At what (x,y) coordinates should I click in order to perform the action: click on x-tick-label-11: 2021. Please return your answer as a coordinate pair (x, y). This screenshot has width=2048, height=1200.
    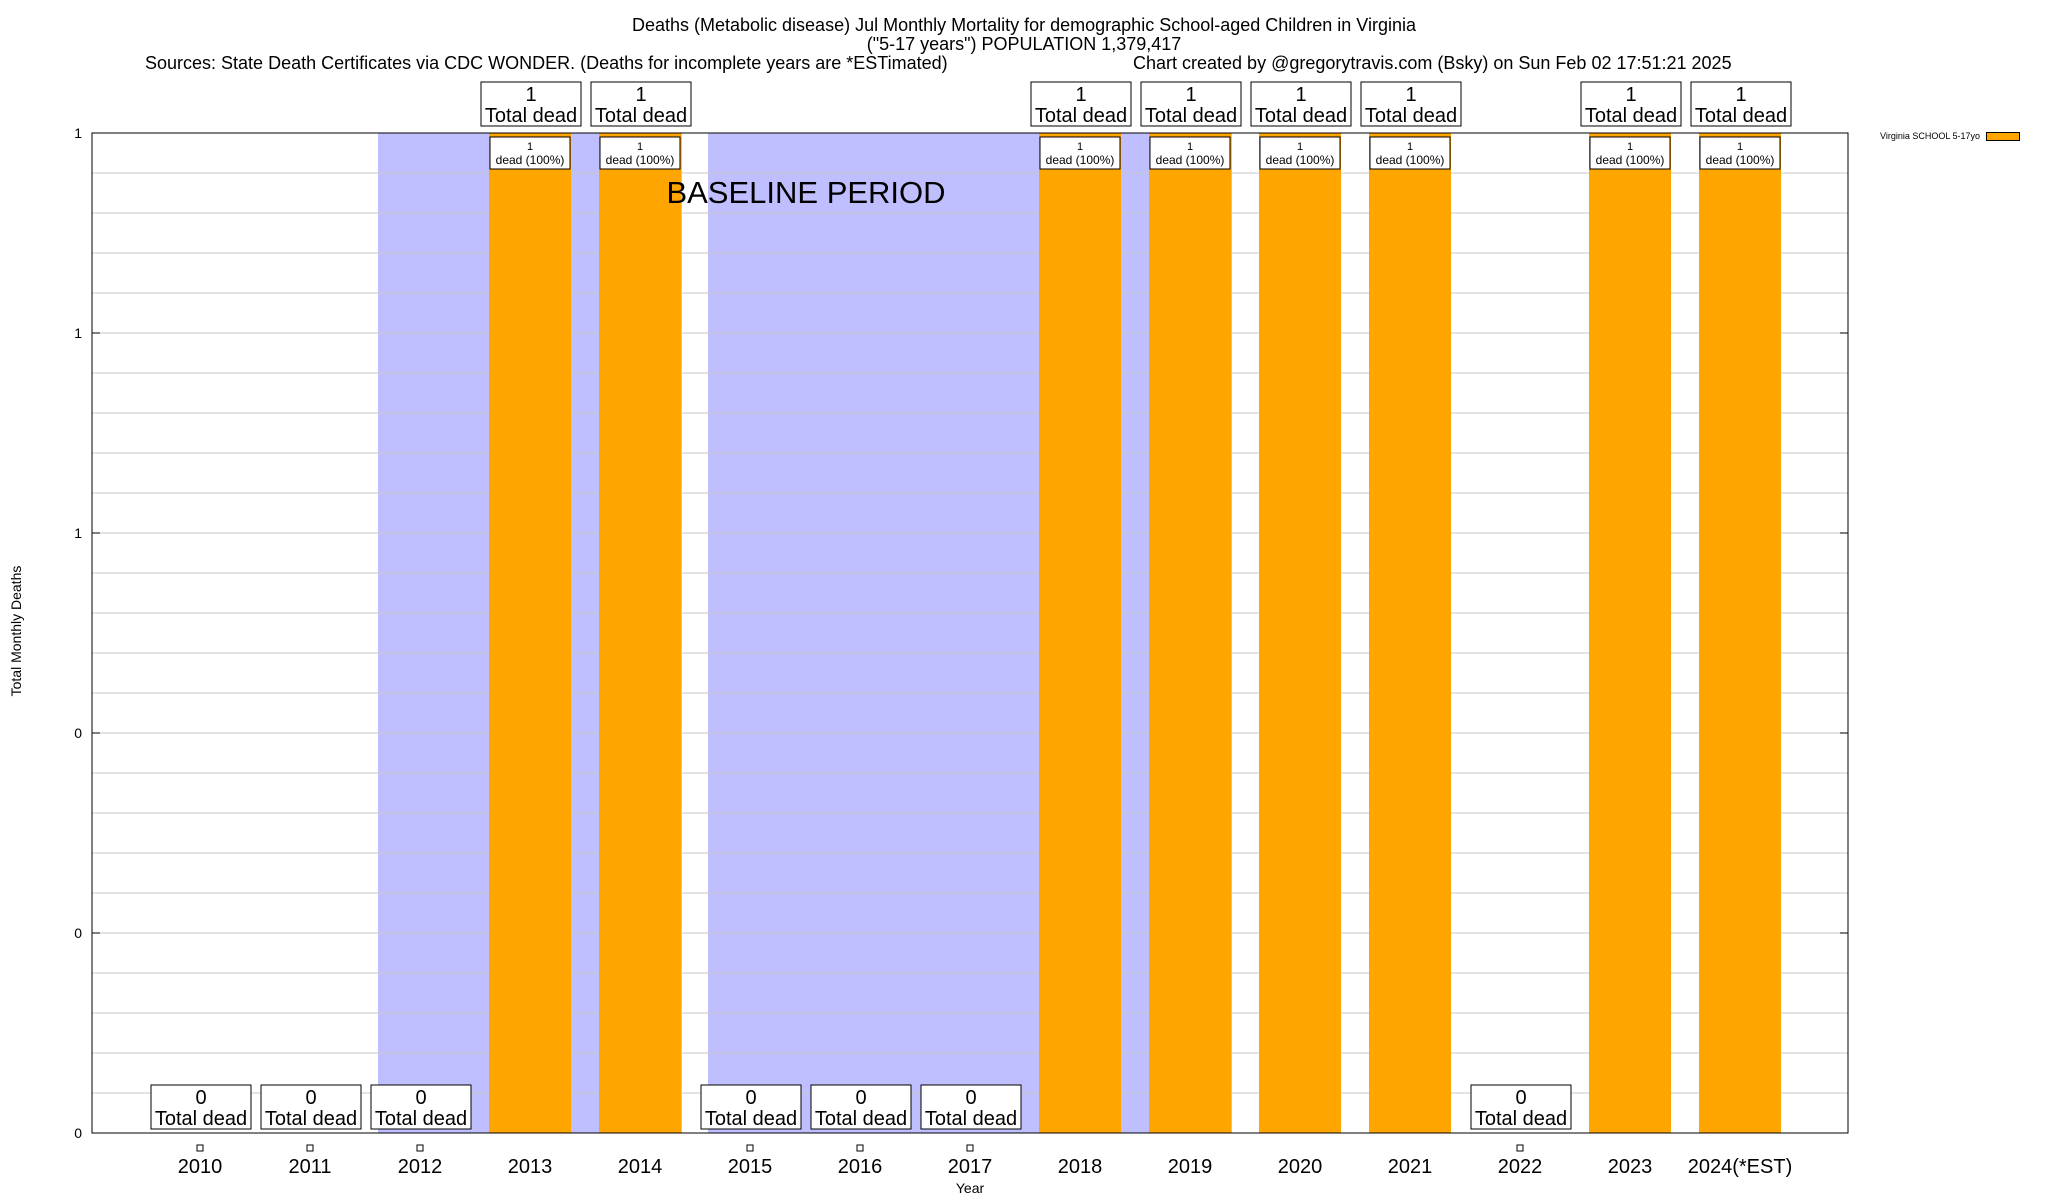
    Looking at the image, I should click on (1410, 1167).